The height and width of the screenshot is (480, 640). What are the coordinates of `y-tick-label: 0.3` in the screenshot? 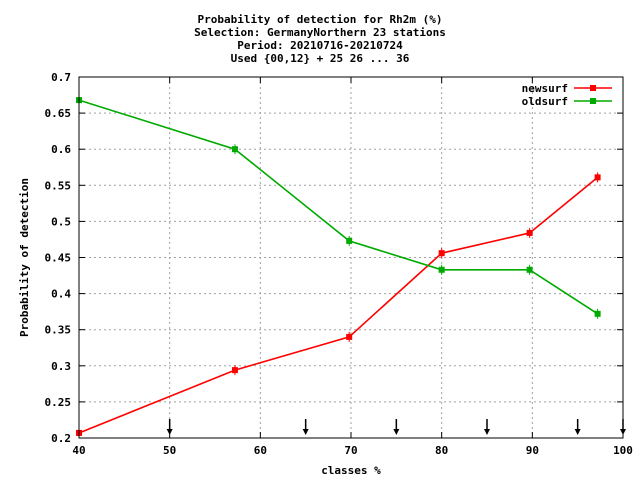 It's located at (61, 366).